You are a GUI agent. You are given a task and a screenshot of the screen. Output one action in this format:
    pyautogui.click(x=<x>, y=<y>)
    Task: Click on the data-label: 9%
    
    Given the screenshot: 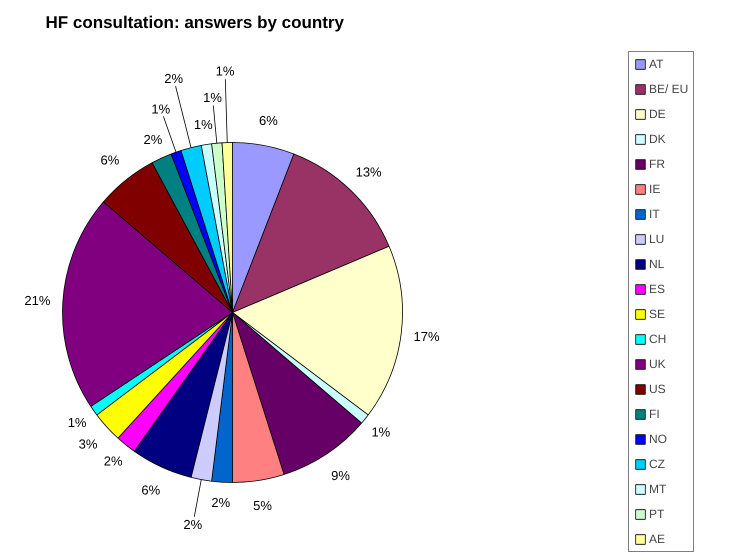 What is the action you would take?
    pyautogui.click(x=340, y=475)
    